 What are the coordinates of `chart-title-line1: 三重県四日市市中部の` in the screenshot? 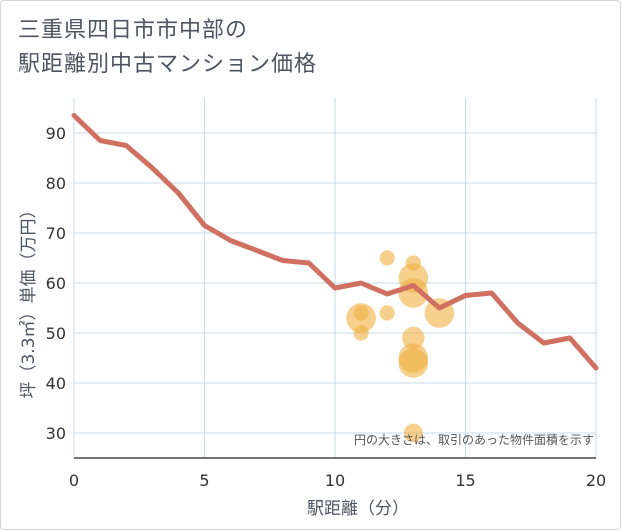 It's located at (133, 30).